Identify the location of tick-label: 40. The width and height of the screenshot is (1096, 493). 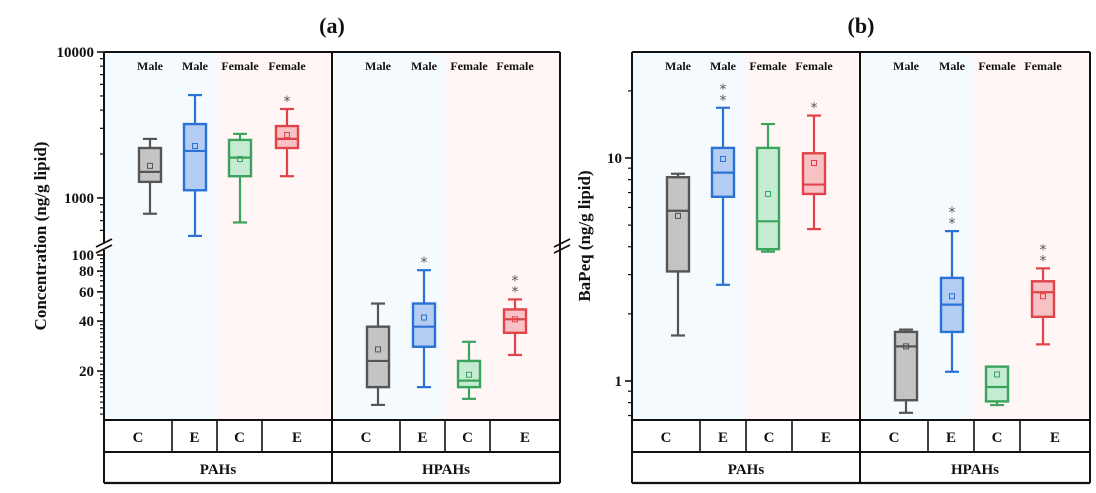
(86, 322).